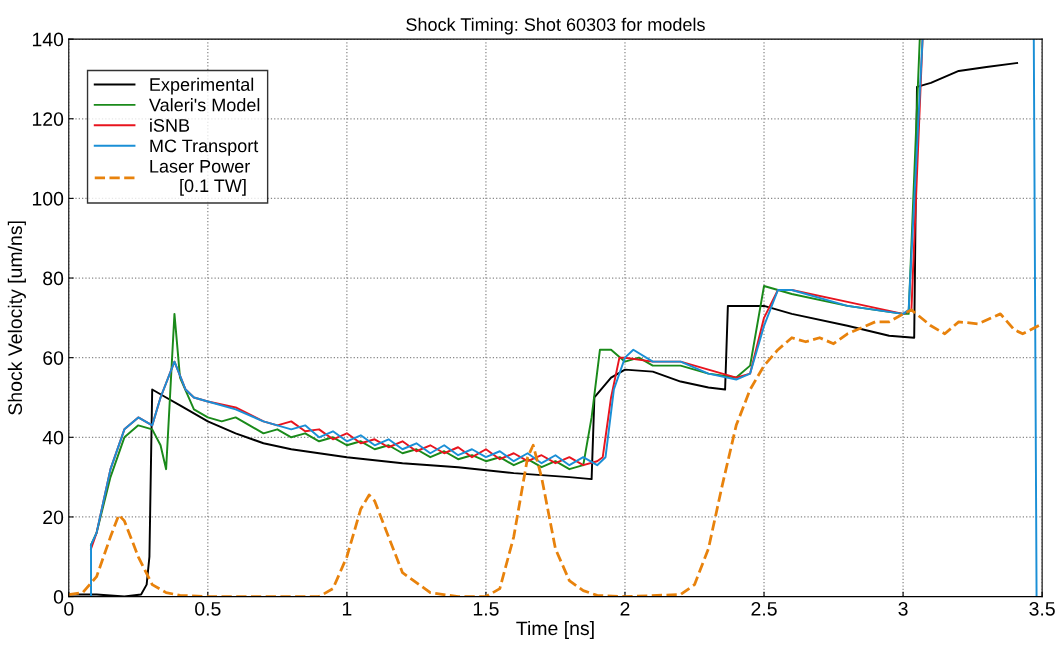  Describe the element at coordinates (53, 517) in the screenshot. I see `y-tick-label: 20` at that location.